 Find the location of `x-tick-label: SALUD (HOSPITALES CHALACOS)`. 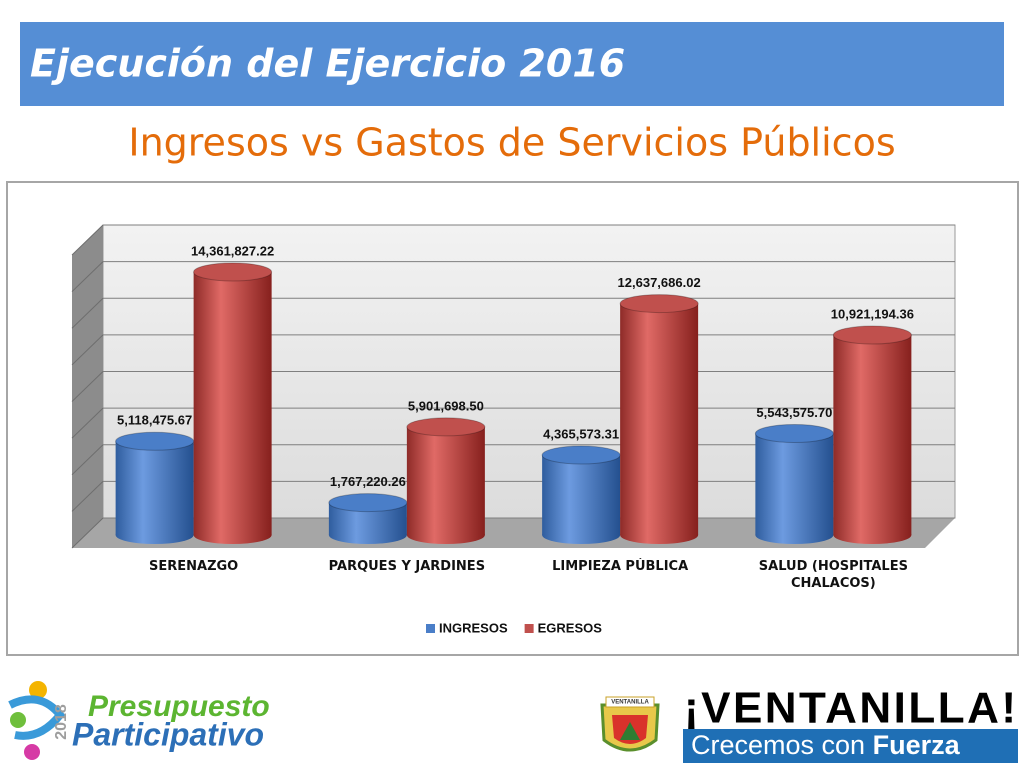

x-tick-label: SALUD (HOSPITALES CHALACOS) is located at coordinates (833, 575).